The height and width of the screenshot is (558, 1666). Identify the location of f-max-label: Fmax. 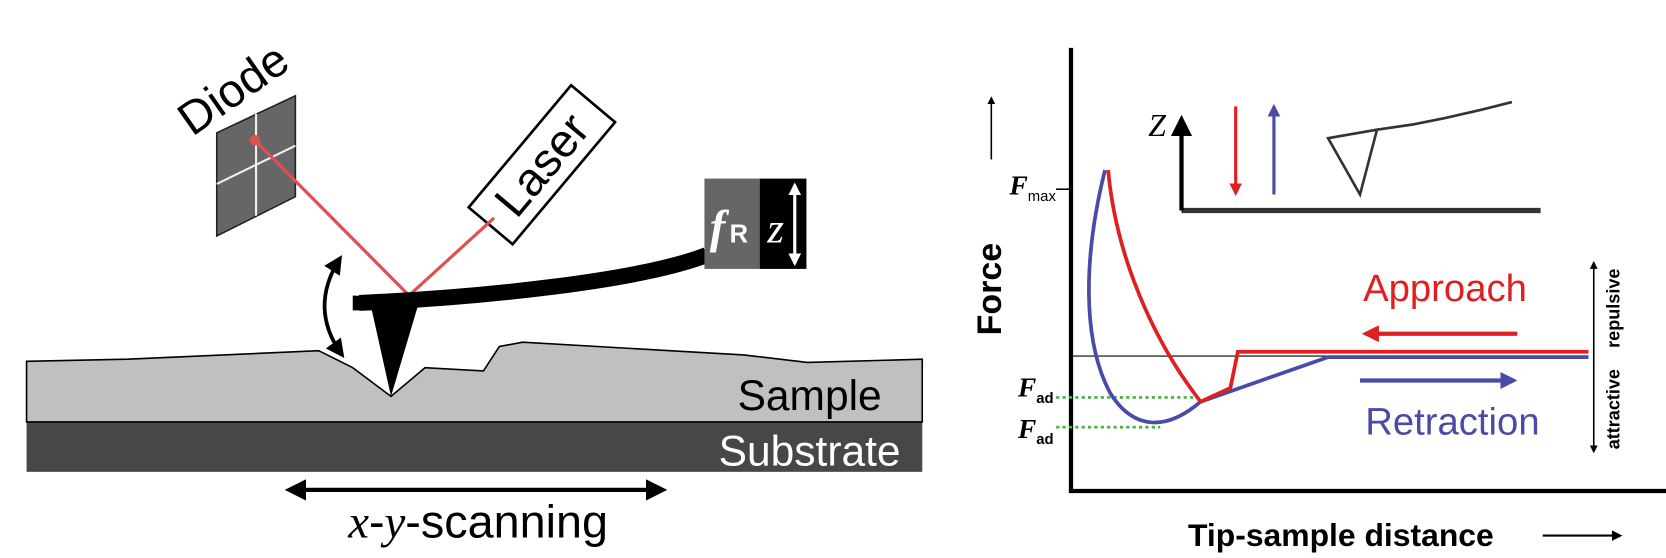
(1032, 187).